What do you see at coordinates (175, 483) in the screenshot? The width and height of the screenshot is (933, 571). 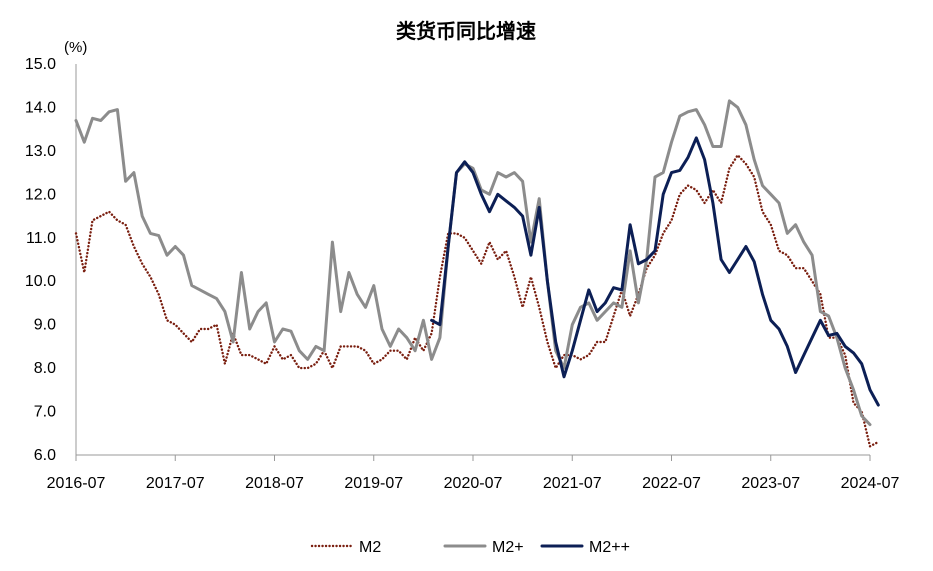 I see `x-tick-label: 2017-07` at bounding box center [175, 483].